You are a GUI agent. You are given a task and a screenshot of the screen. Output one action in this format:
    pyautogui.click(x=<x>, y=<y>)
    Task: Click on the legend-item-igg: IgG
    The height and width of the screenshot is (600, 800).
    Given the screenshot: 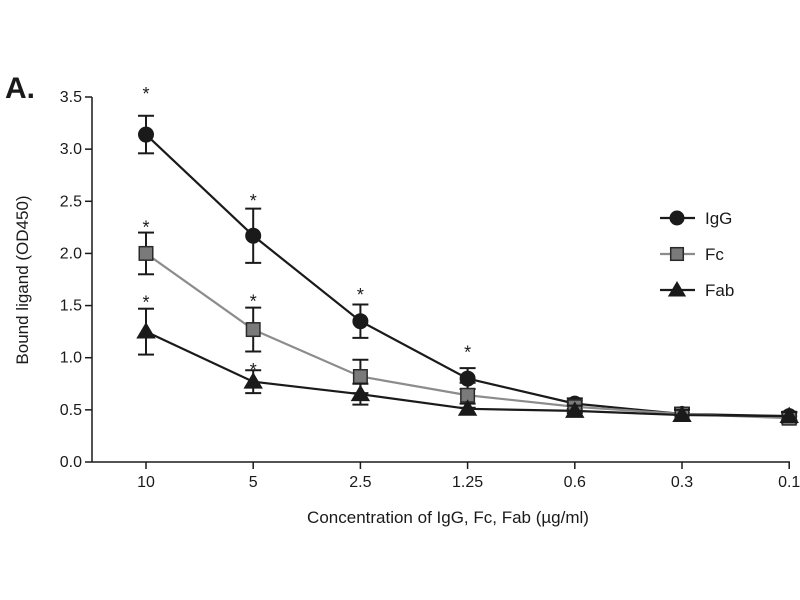 What is the action you would take?
    pyautogui.click(x=696, y=218)
    